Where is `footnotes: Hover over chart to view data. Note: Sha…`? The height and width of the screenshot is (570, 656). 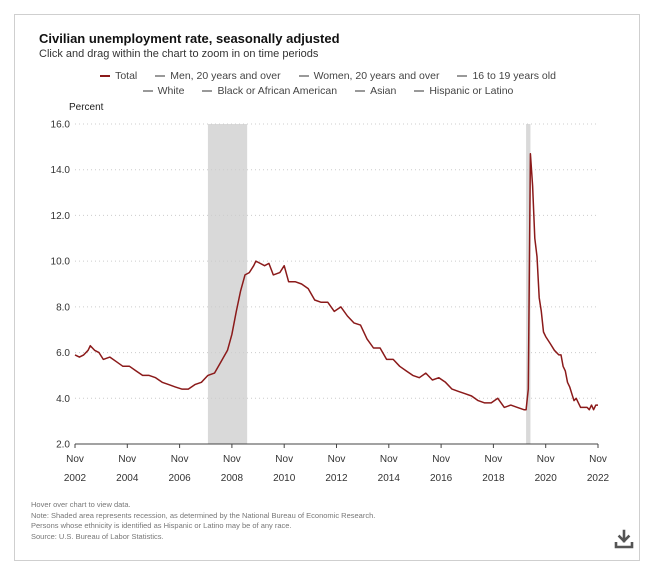 footnotes: Hover over chart to view data. Note: Sha… is located at coordinates (203, 521).